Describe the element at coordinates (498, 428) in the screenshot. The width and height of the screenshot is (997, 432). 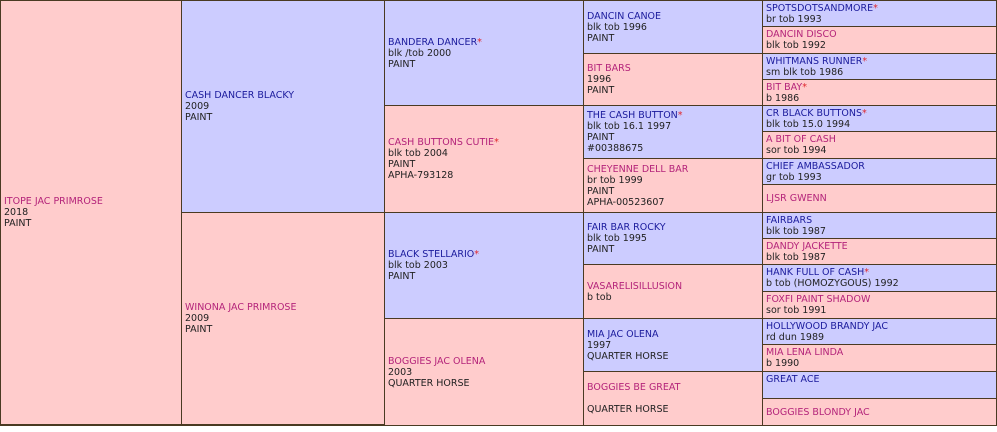
I see `page-bottom-border` at that location.